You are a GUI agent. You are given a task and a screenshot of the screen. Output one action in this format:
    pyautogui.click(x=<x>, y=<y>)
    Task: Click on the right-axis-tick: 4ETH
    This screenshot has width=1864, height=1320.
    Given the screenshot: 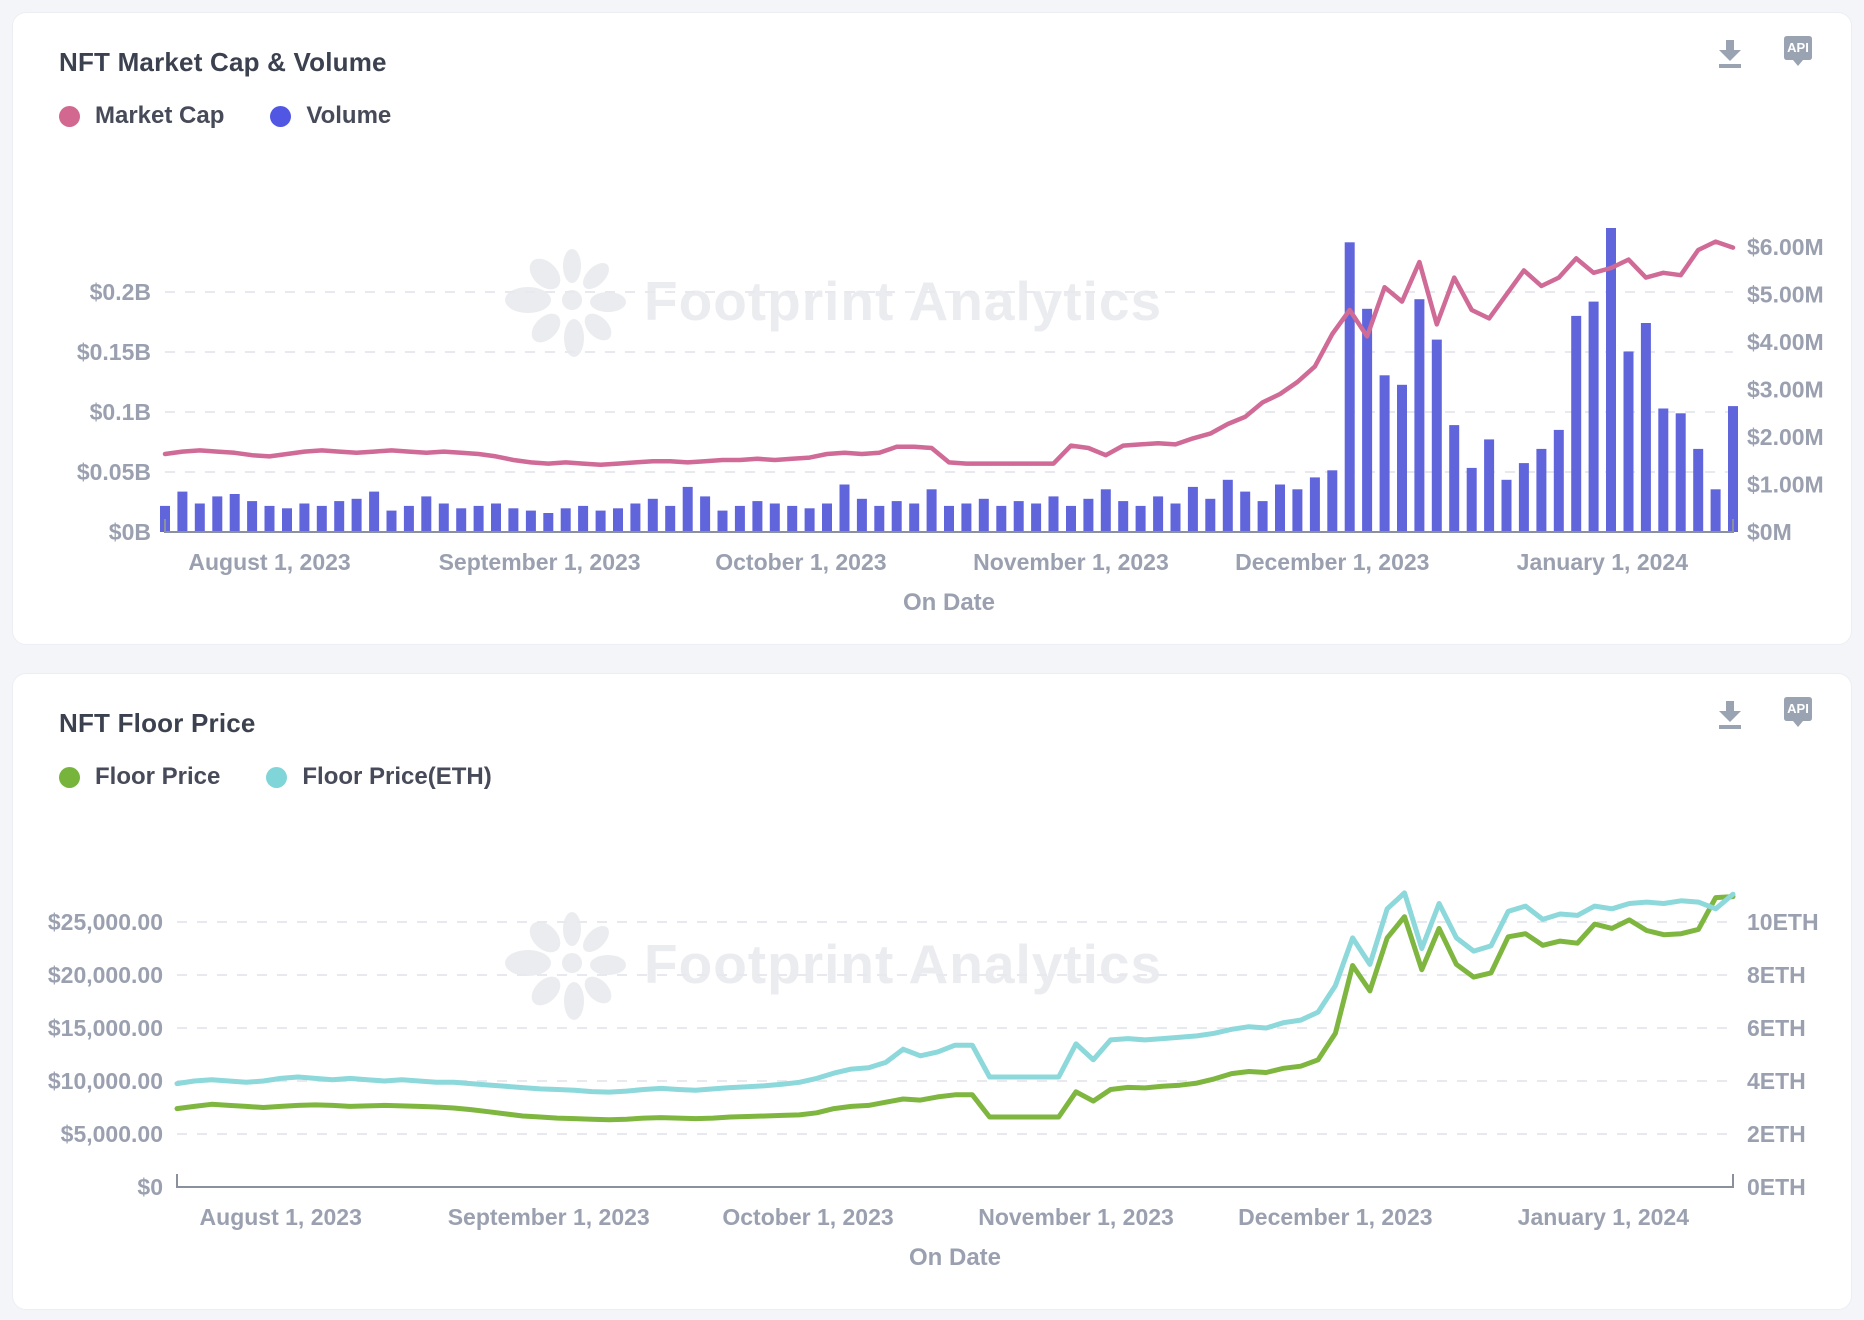 What is the action you would take?
    pyautogui.click(x=1776, y=1081)
    